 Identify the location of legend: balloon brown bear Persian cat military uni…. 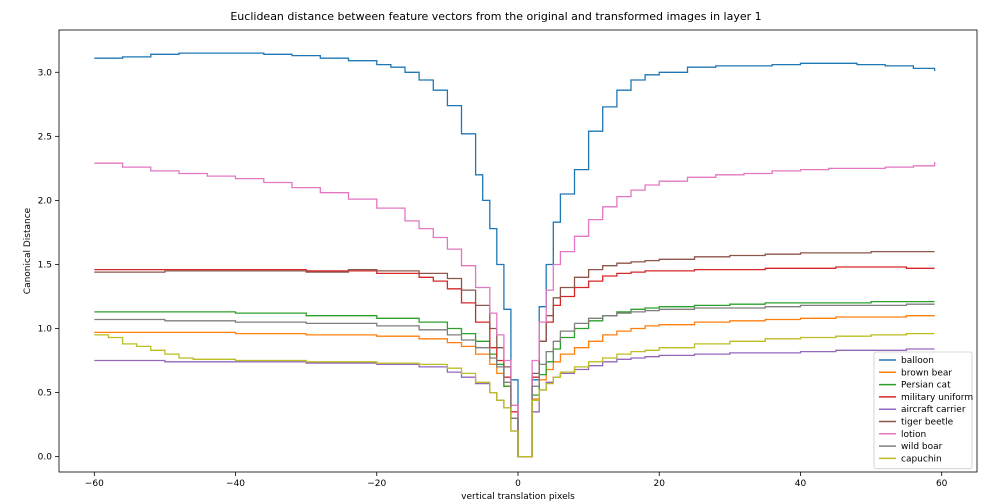
(923, 410).